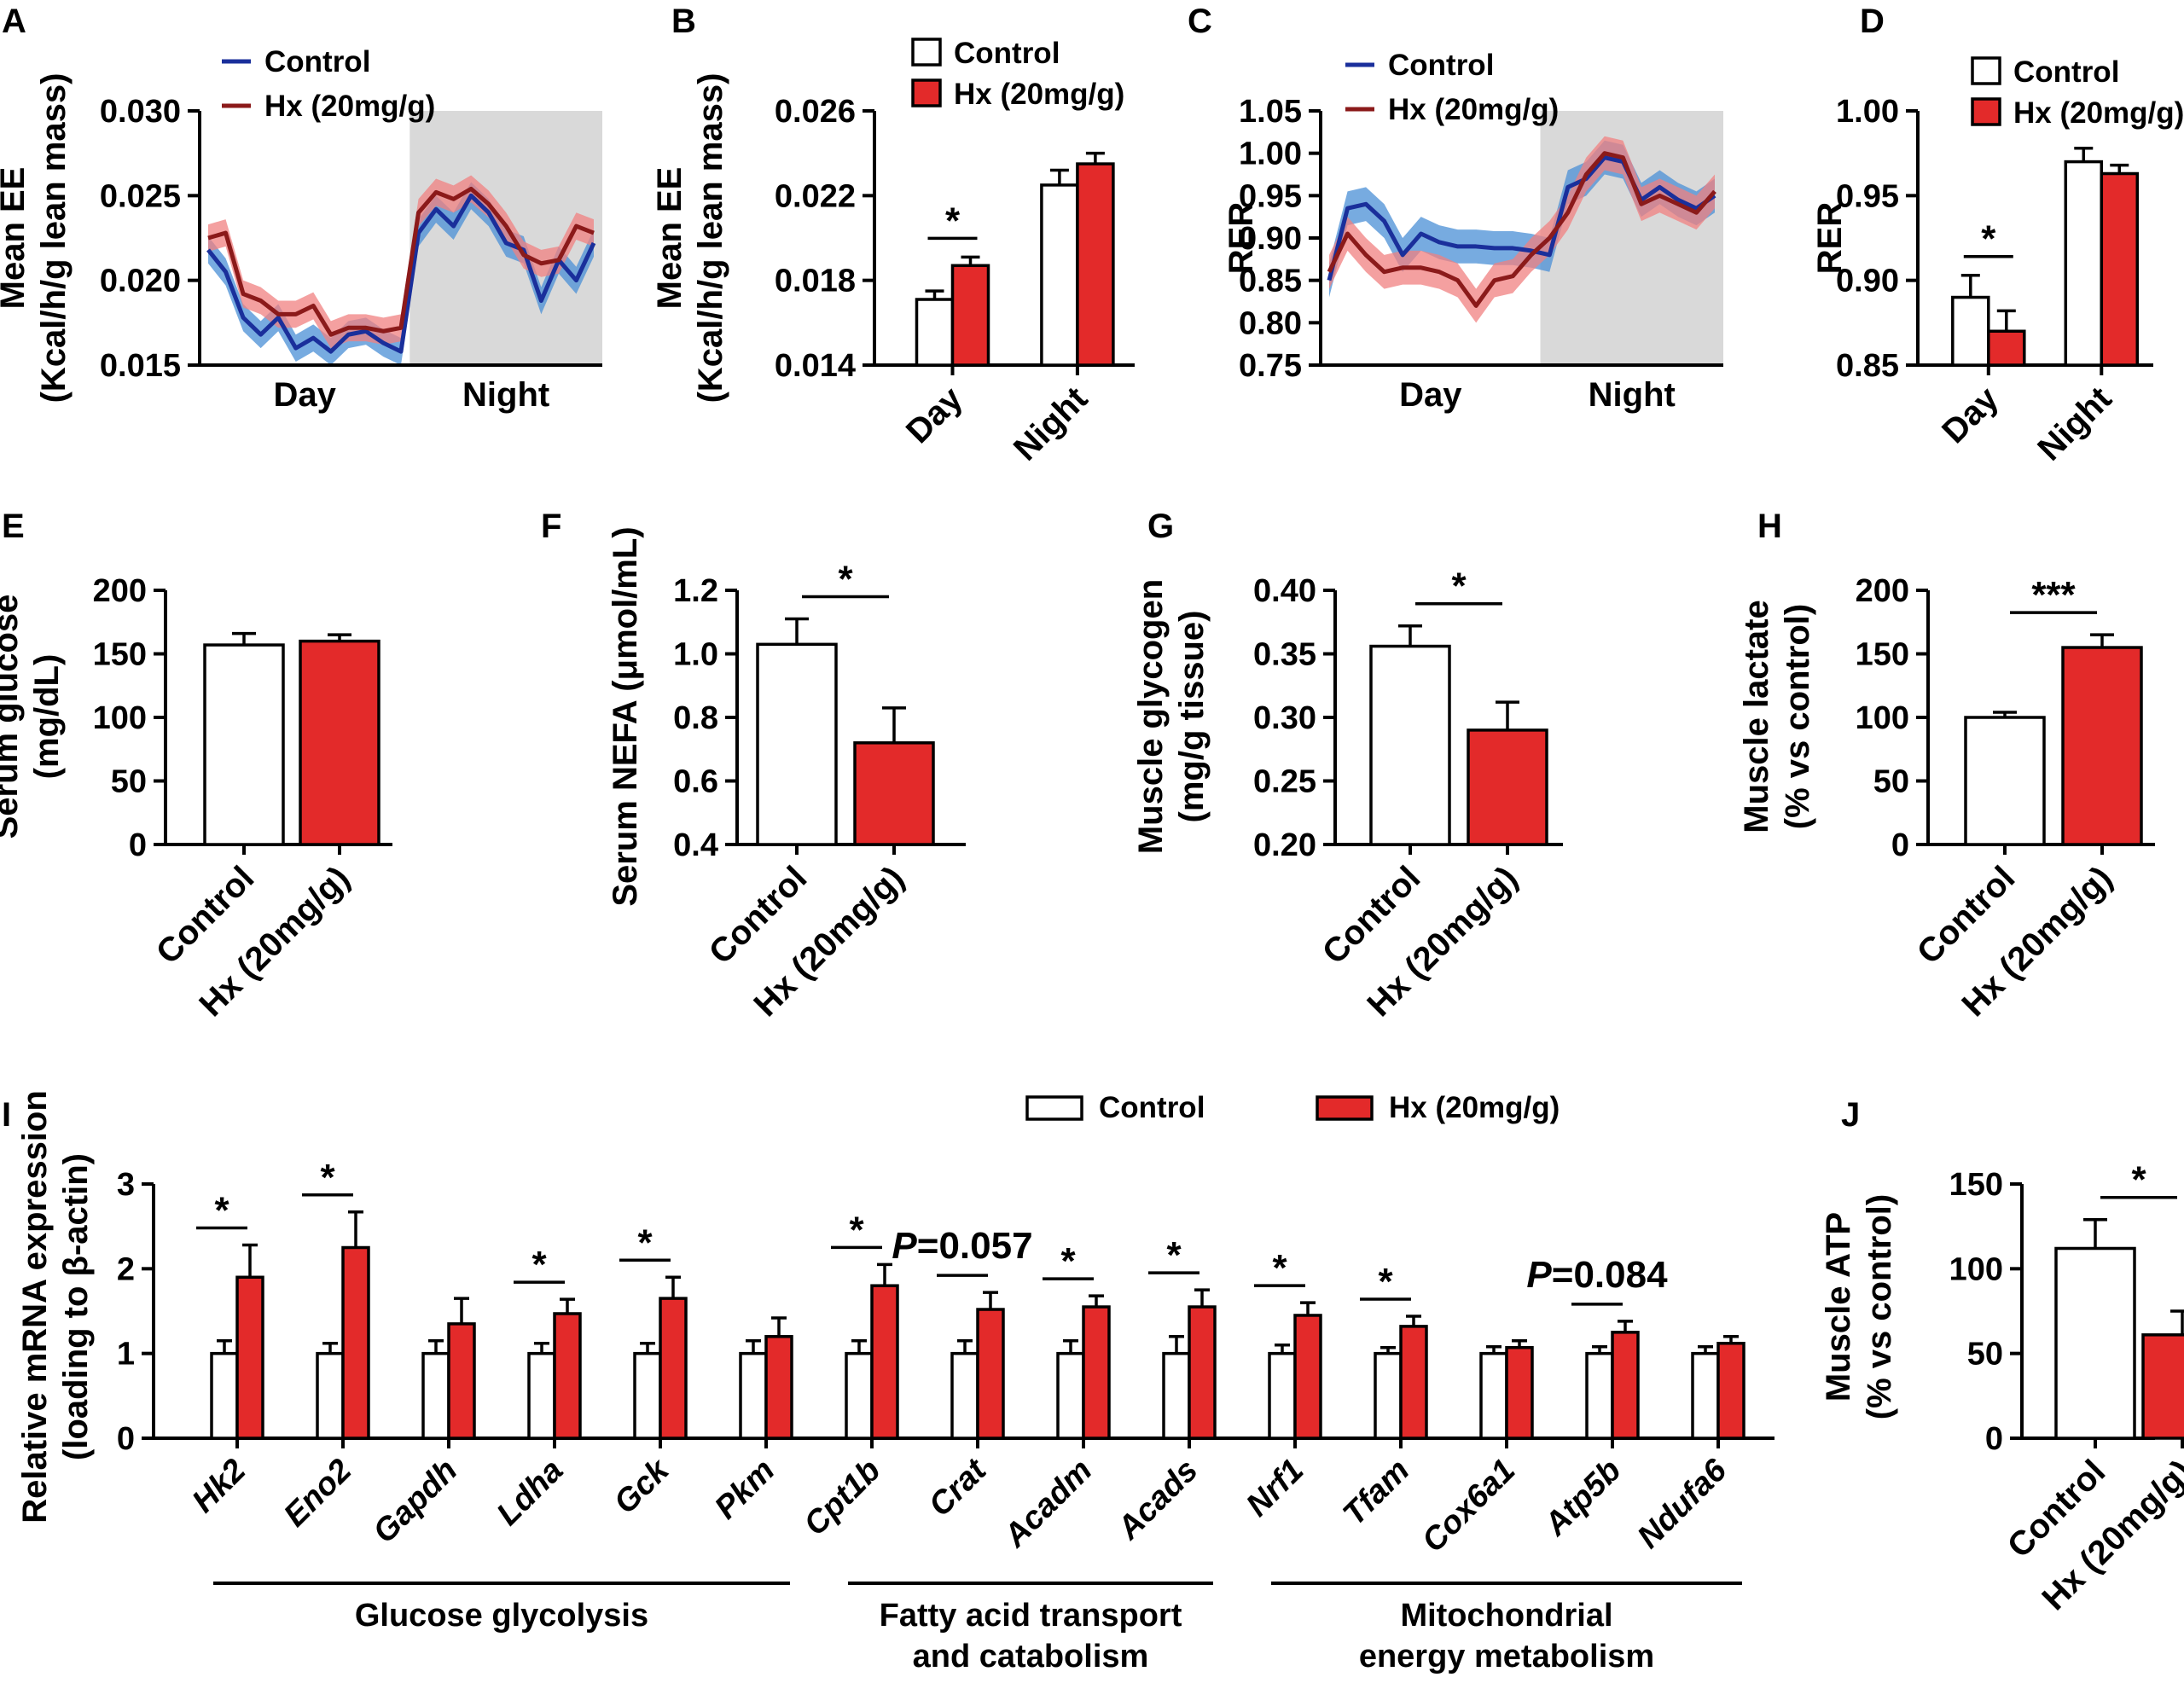 This screenshot has height=1689, width=2184. Describe the element at coordinates (1583, 1499) in the screenshot. I see `I-x-tick-label: Atp5b` at that location.